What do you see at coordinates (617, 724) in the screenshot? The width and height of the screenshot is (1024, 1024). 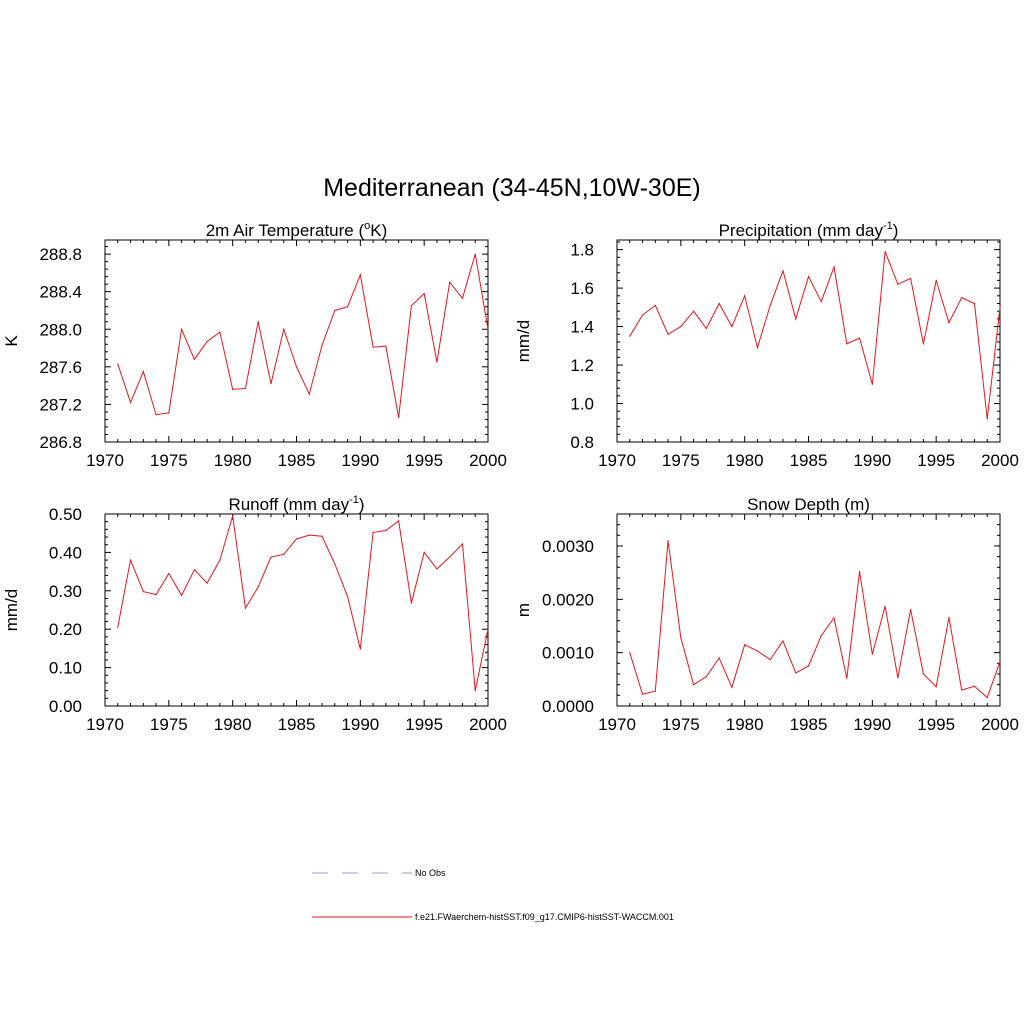 I see `x-tick-label: 1970` at bounding box center [617, 724].